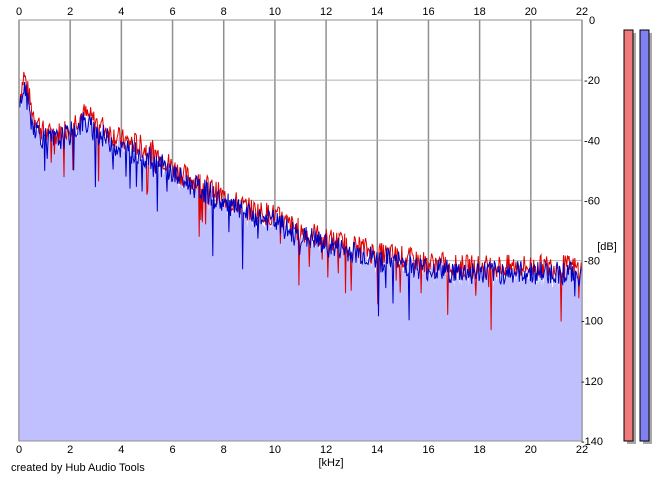 This screenshot has height=481, width=664. Describe the element at coordinates (172, 450) in the screenshot. I see `x-tick-label-bottom: 6` at that location.